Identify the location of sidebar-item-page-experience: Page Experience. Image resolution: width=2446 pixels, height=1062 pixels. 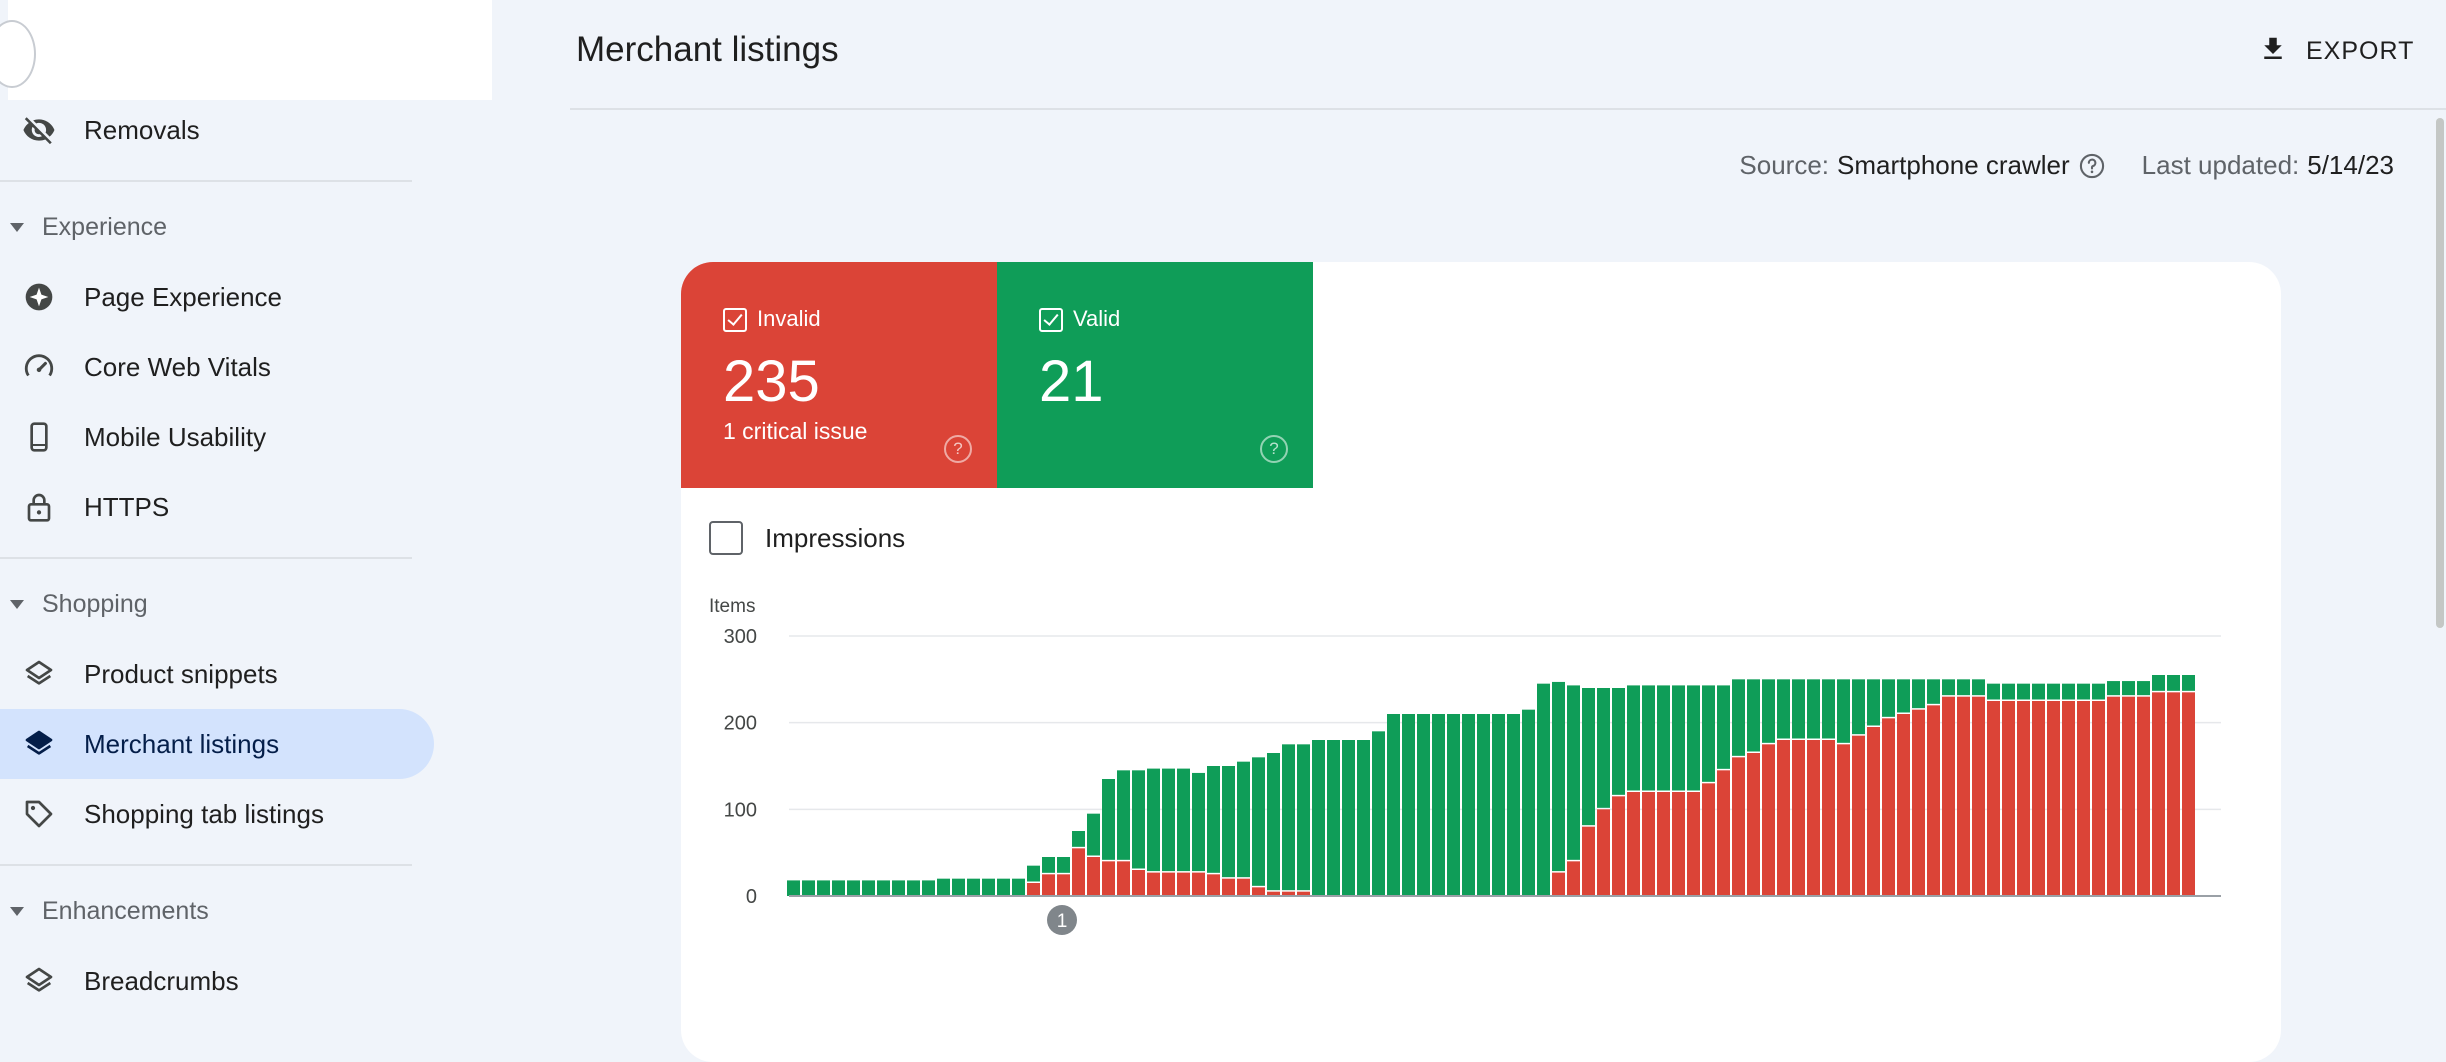
(217, 297).